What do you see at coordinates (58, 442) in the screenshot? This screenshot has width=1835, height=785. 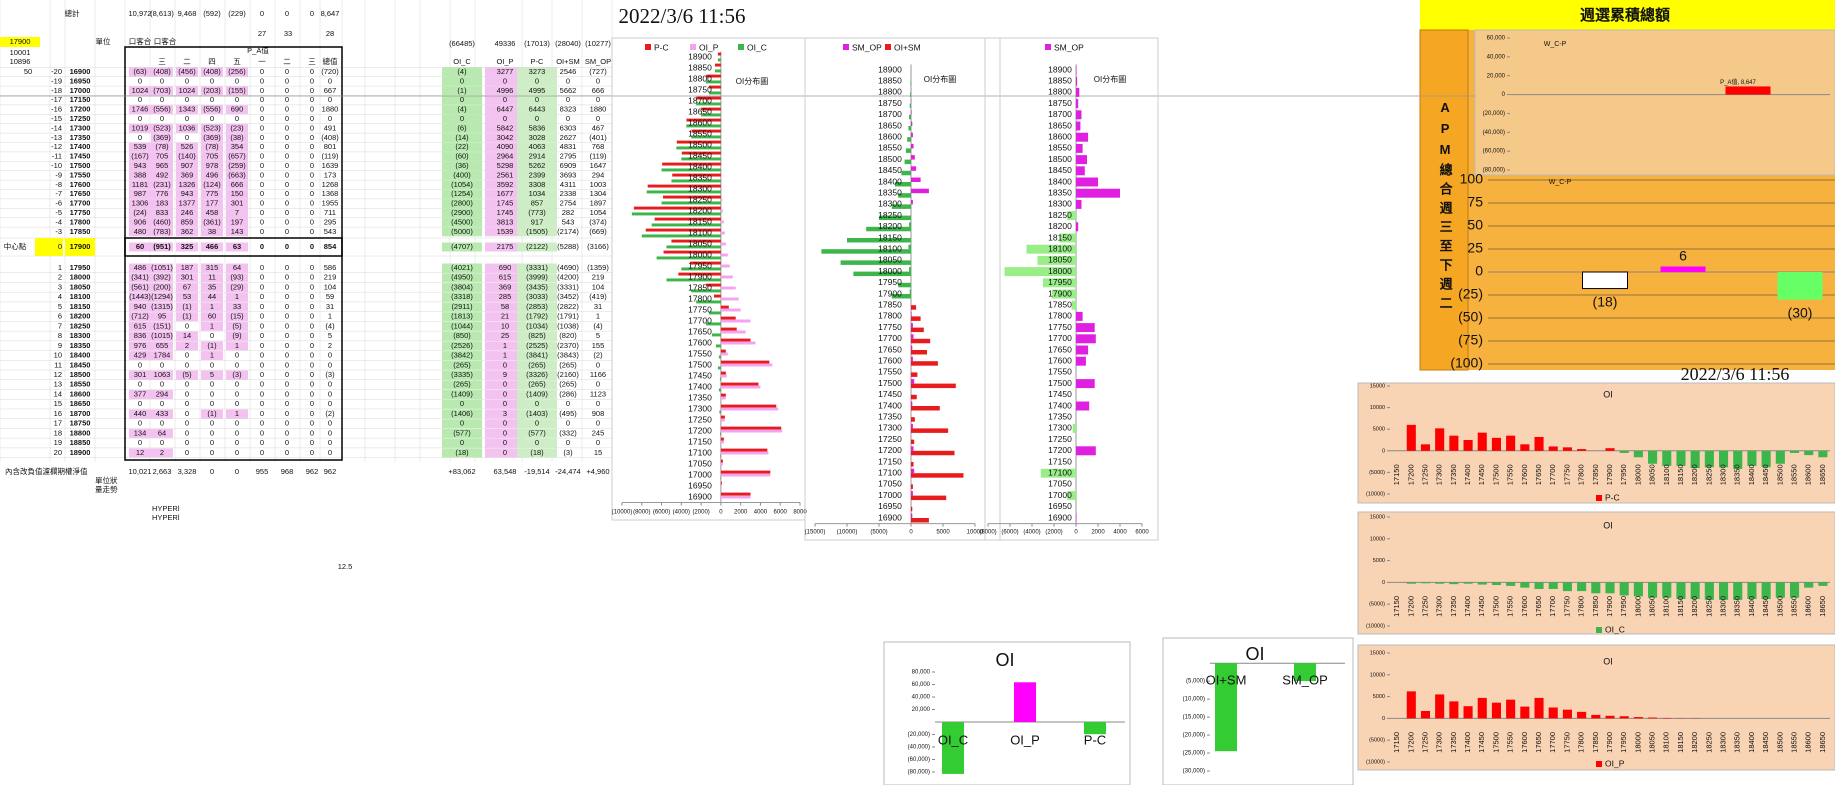 I see `row-index: 19` at bounding box center [58, 442].